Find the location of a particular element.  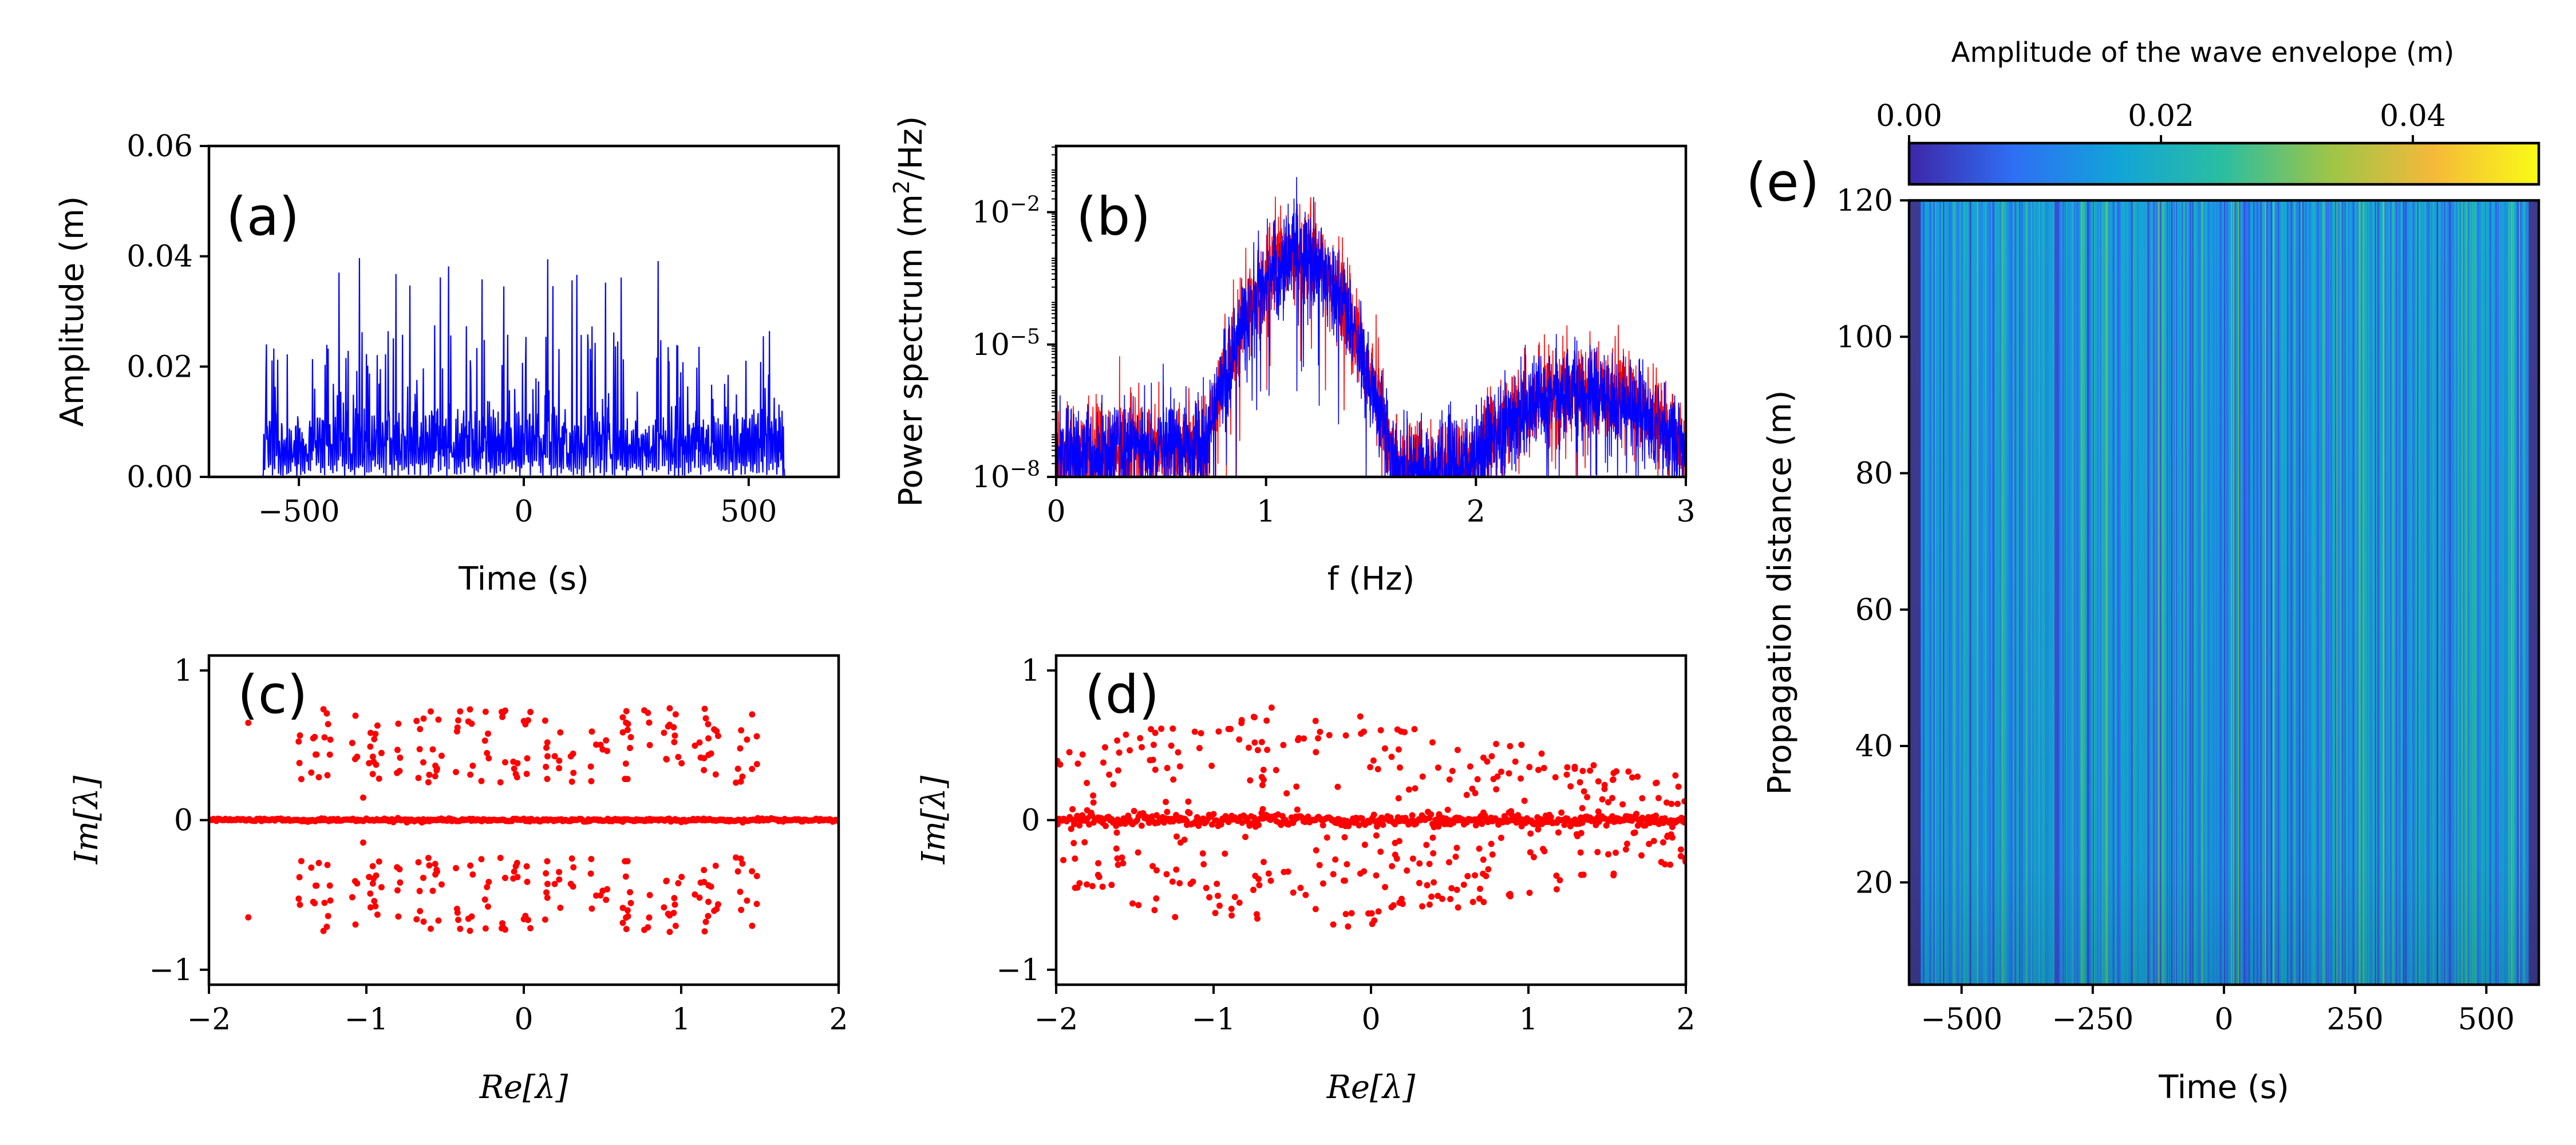

panel-b-y-axis-label-sup: 2 is located at coordinates (901, 187).